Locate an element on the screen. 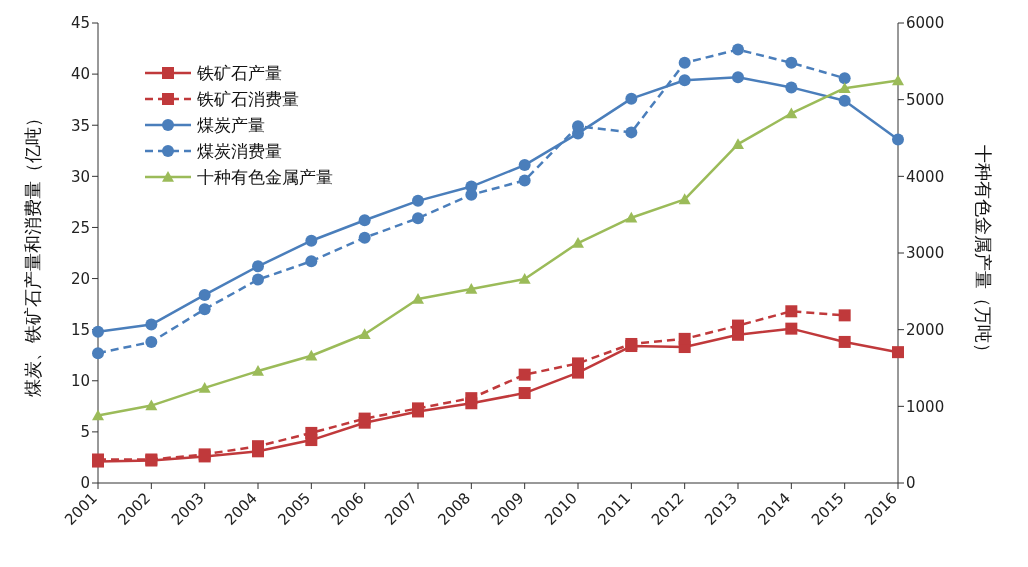  y2-tick-label: 4000 is located at coordinates (925, 176).